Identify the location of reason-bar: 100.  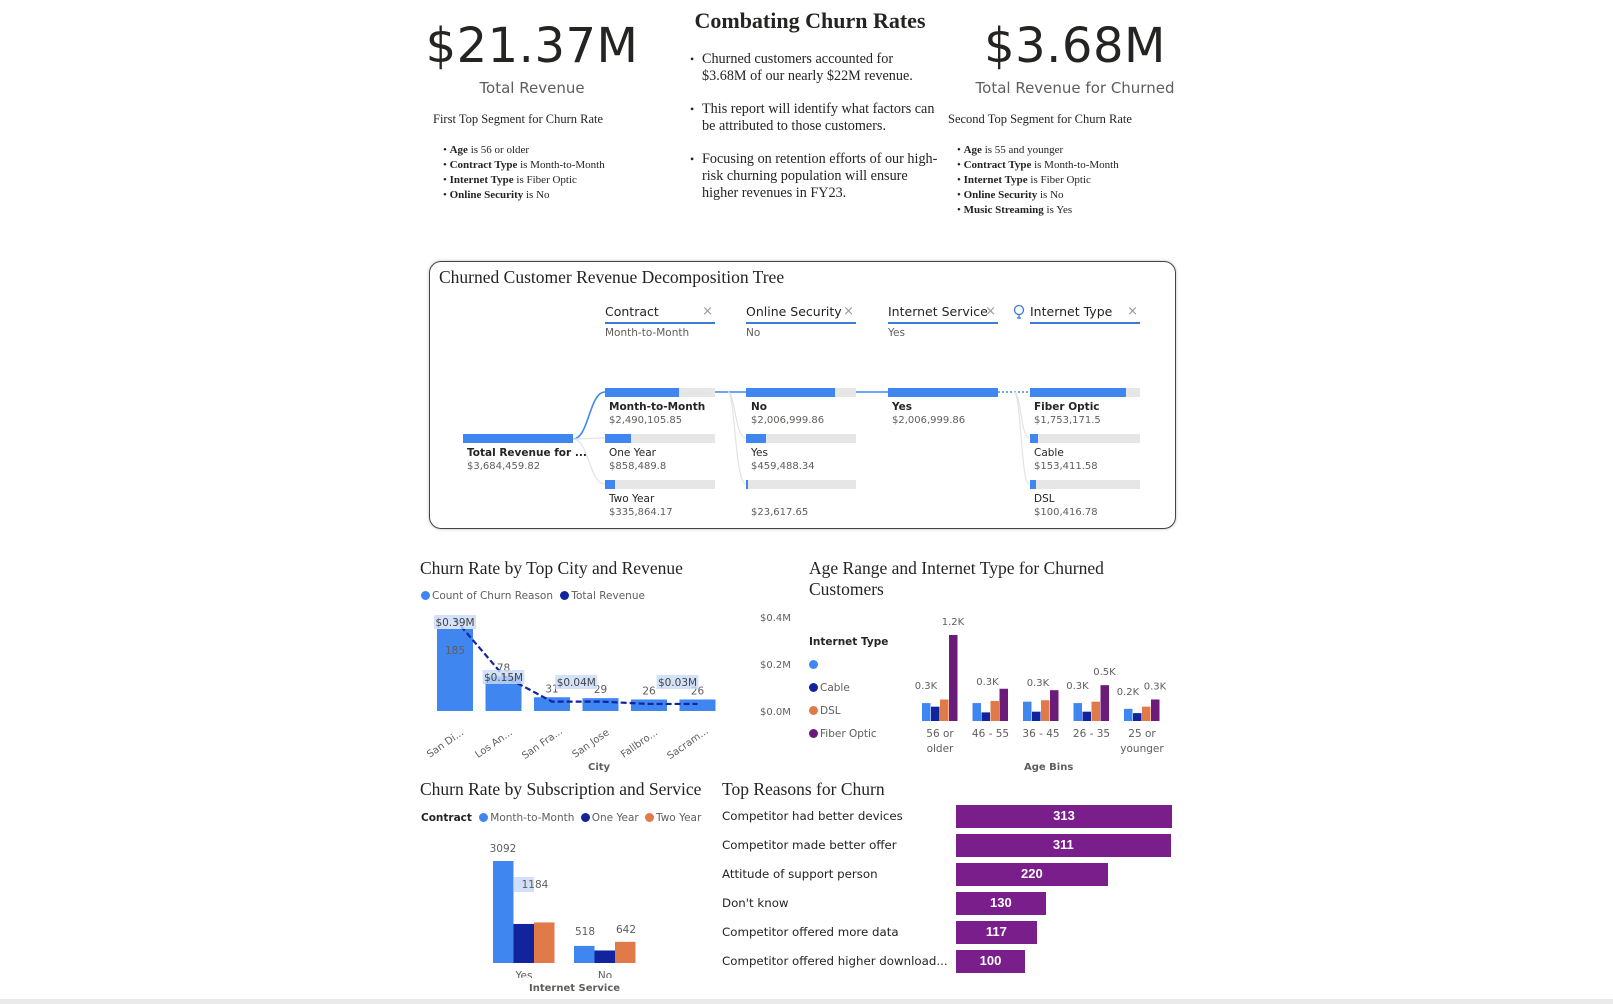
(990, 961).